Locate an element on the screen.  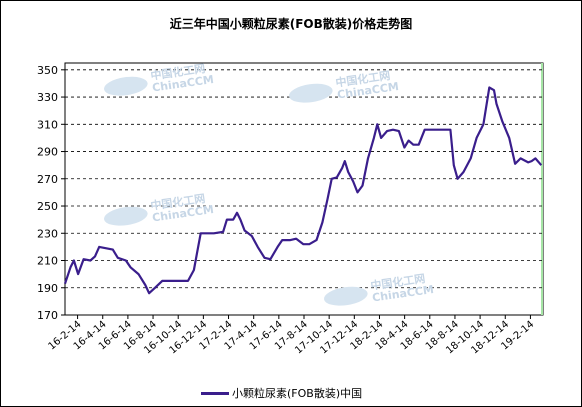
legend-swatch is located at coordinates (215, 393).